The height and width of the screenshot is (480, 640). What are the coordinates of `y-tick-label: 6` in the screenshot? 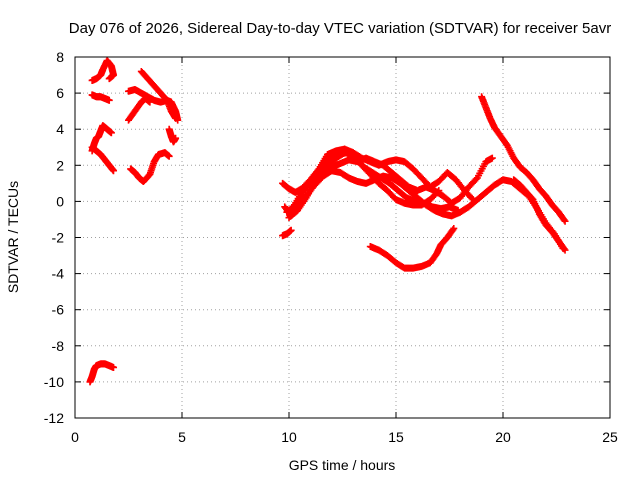 It's located at (60, 93).